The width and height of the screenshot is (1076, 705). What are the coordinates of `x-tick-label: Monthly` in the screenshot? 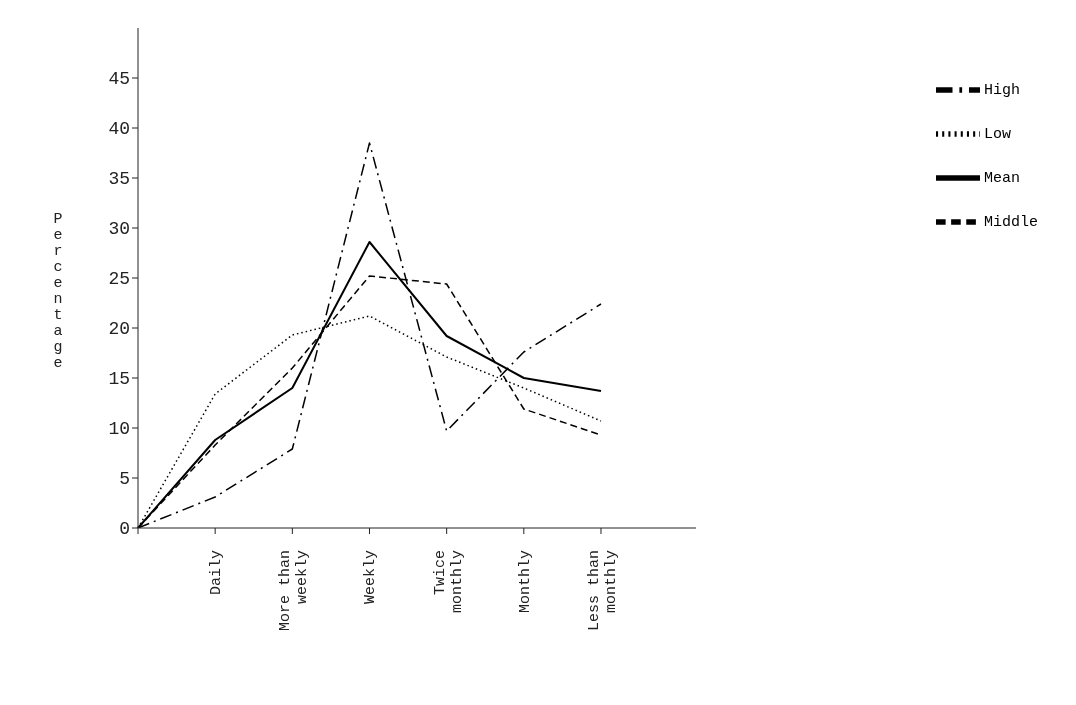 It's located at (525, 582).